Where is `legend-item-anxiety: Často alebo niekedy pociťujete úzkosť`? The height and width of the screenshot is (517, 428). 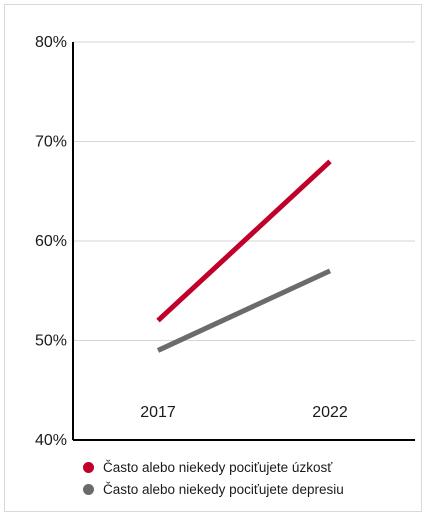 legend-item-anxiety: Často alebo niekedy pociťujete úzkosť is located at coordinates (213, 467).